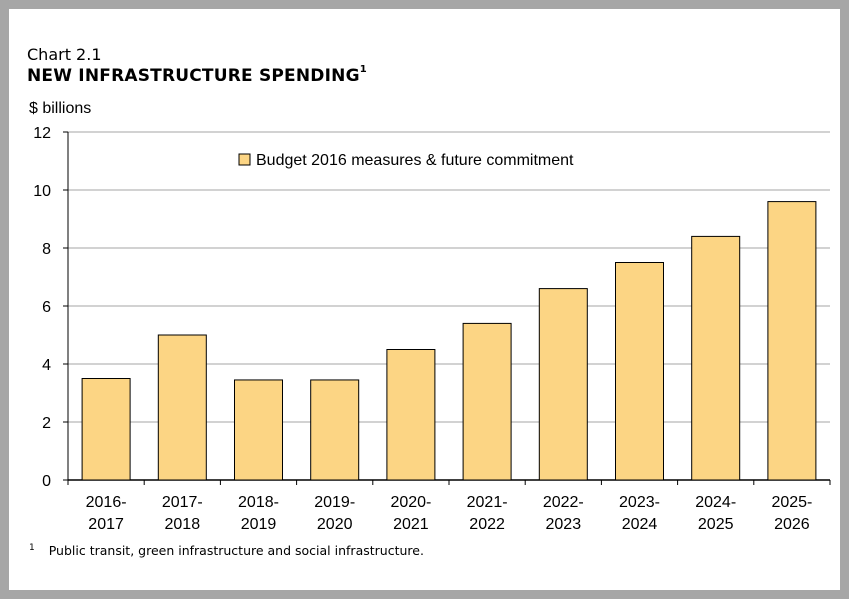  Describe the element at coordinates (42, 191) in the screenshot. I see `y-tick-label: 10` at that location.